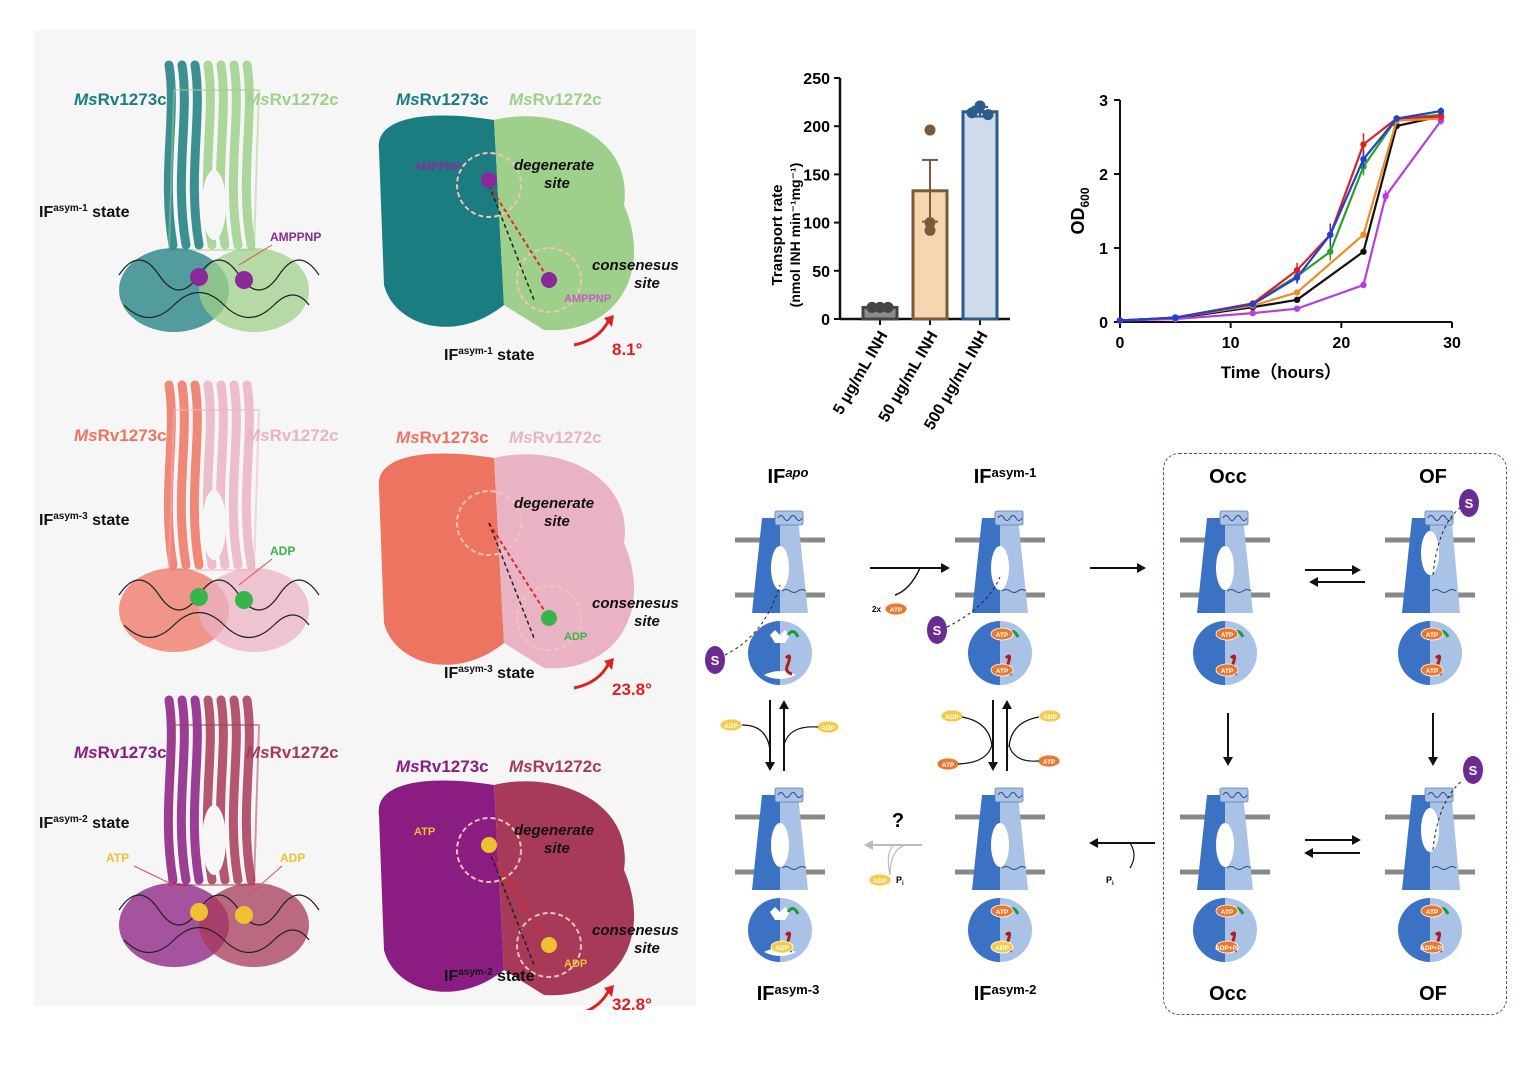 The image size is (1536, 1090). I want to click on state-occ-top: Occ, so click(1228, 477).